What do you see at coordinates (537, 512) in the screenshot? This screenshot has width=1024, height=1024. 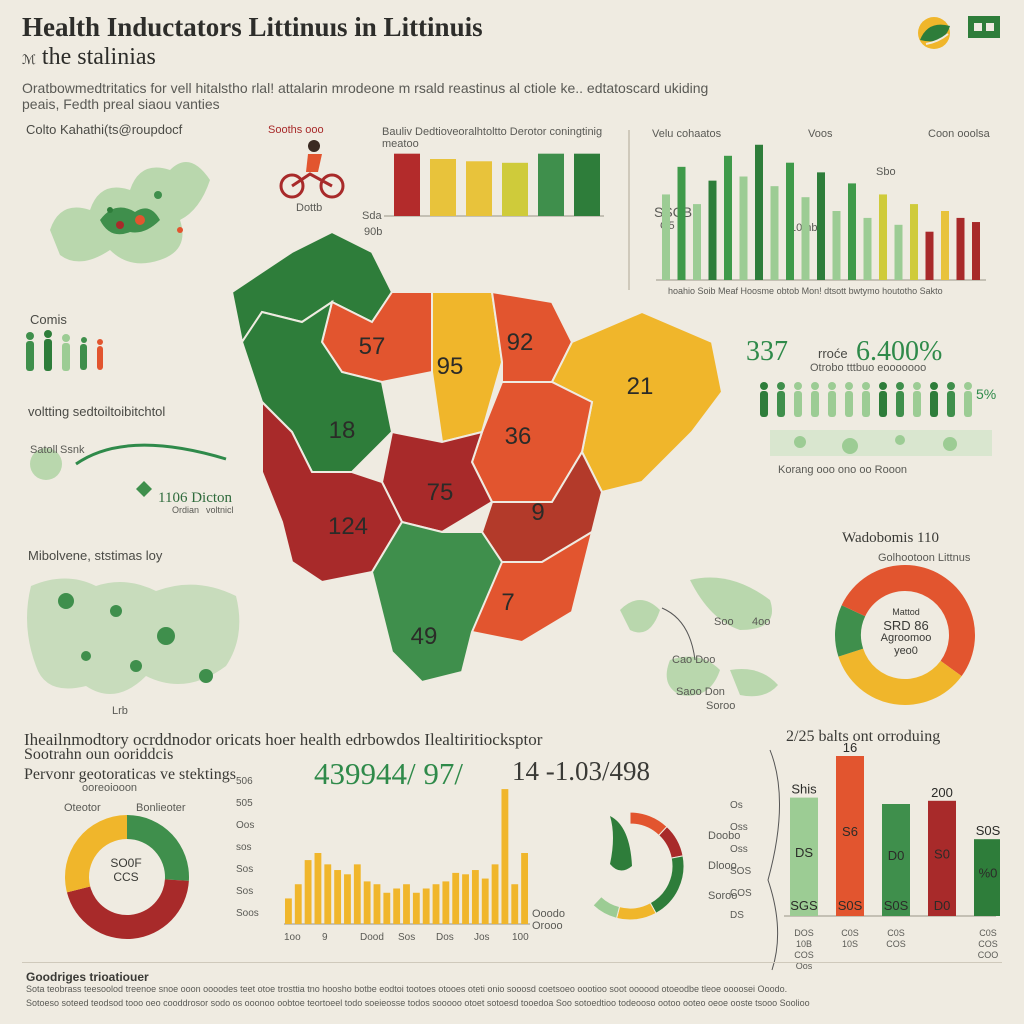 I see `map-region-value: 9` at bounding box center [537, 512].